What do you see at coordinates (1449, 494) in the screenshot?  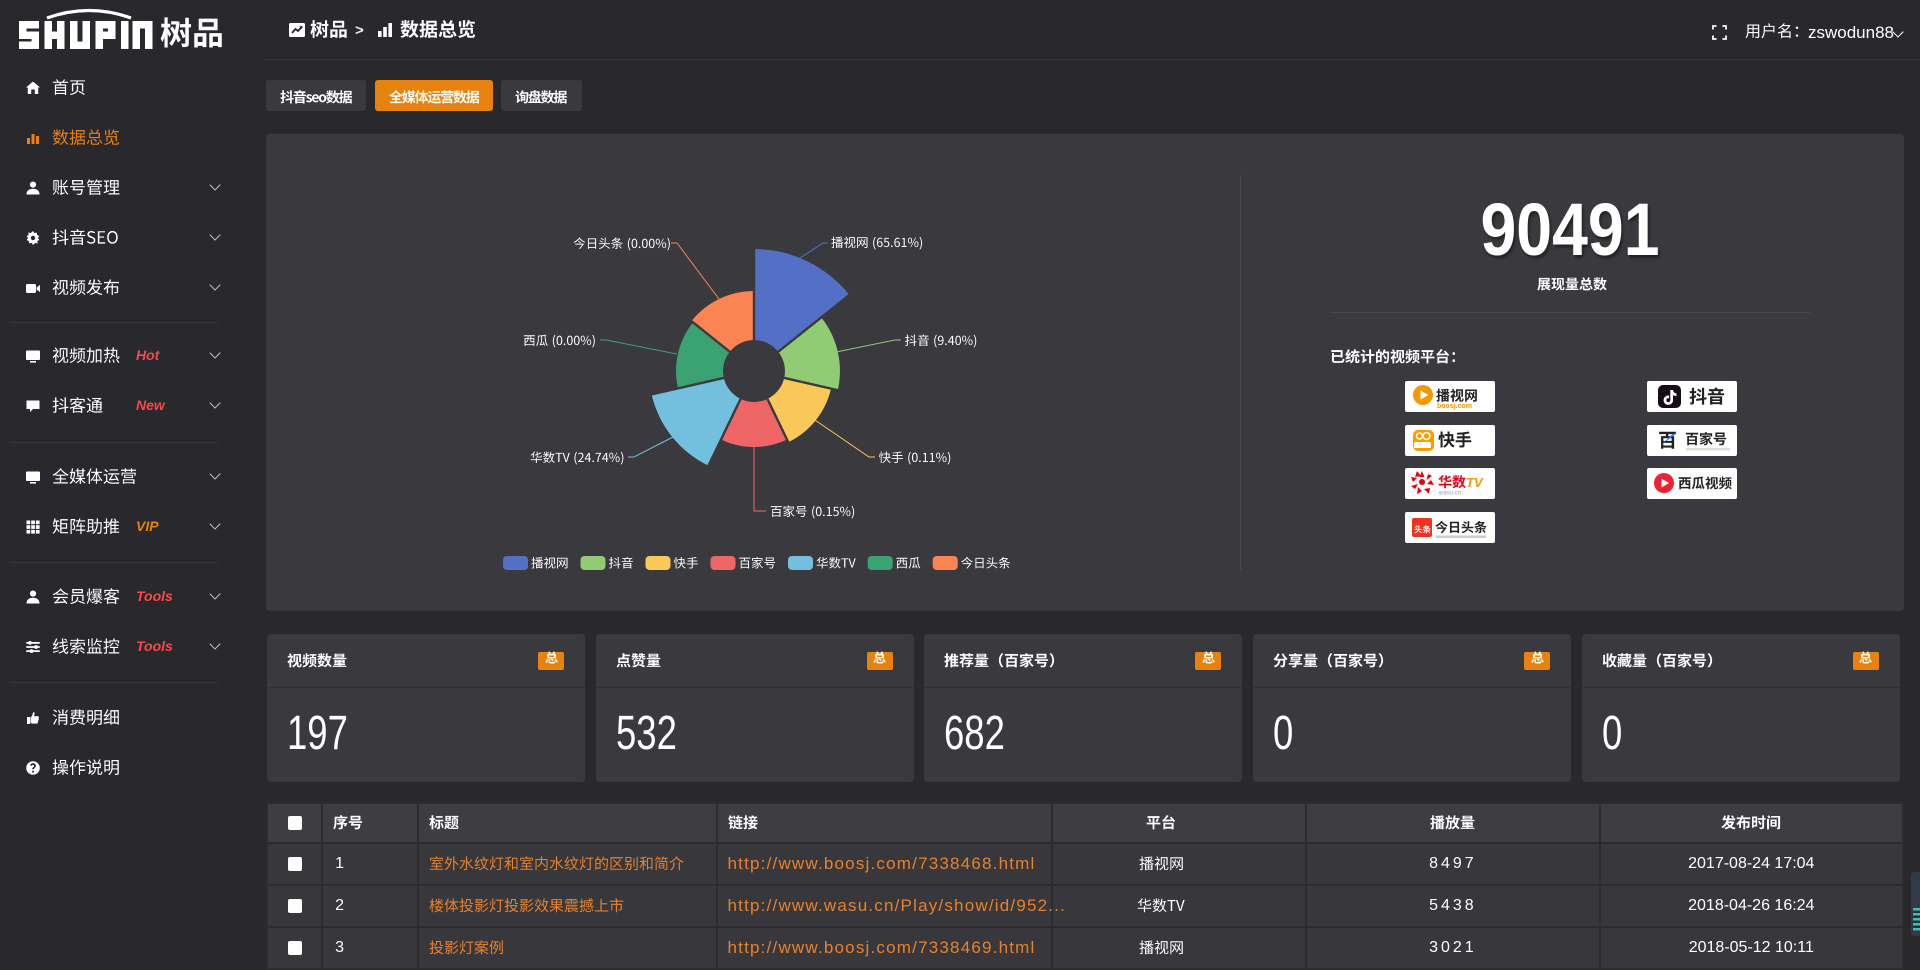 I see `svg-text: wasu.cn` at bounding box center [1449, 494].